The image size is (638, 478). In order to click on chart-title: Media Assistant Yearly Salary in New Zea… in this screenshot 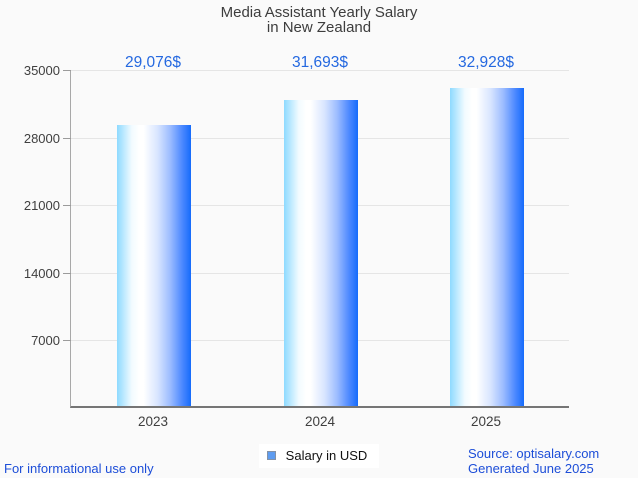, I will do `click(319, 20)`.